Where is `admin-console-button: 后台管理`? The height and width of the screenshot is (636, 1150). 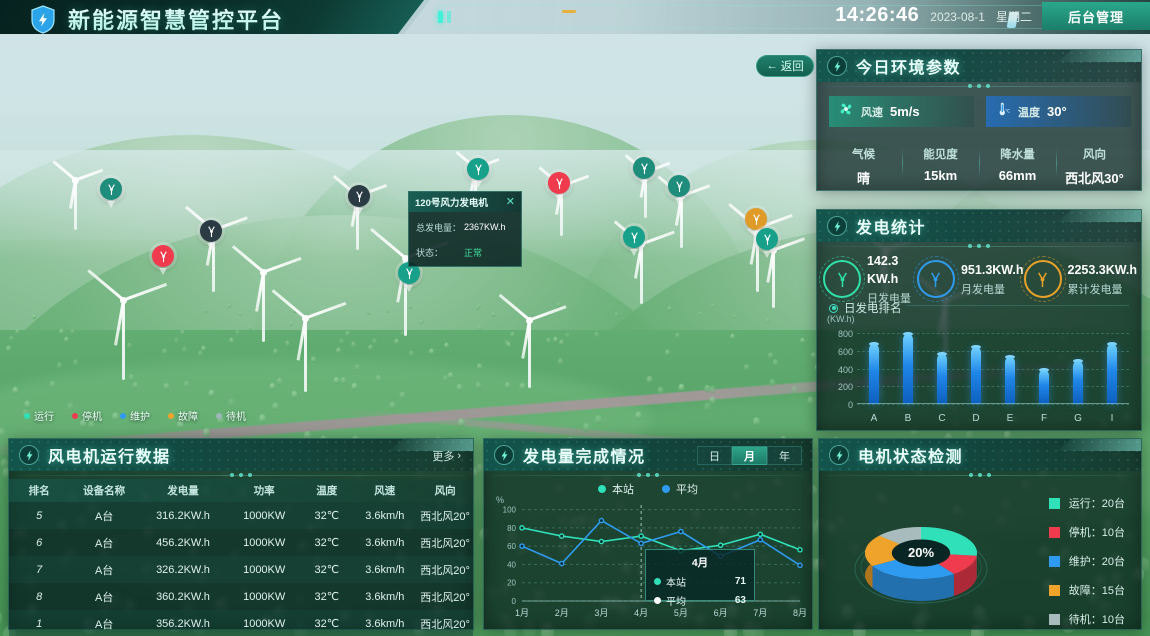 admin-console-button: 后台管理 is located at coordinates (1096, 16).